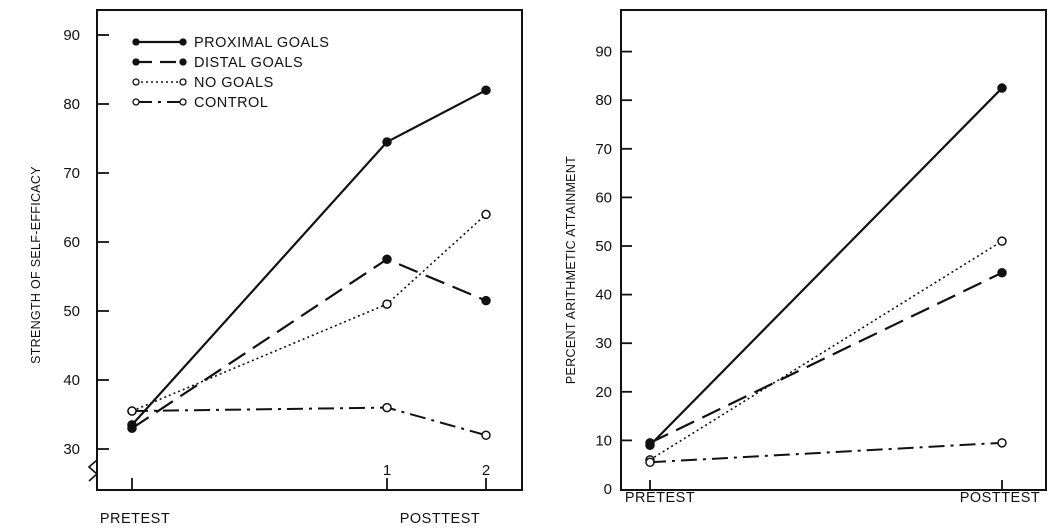  What do you see at coordinates (261, 43) in the screenshot?
I see `legend-label: PROXIMAL GOALS` at bounding box center [261, 43].